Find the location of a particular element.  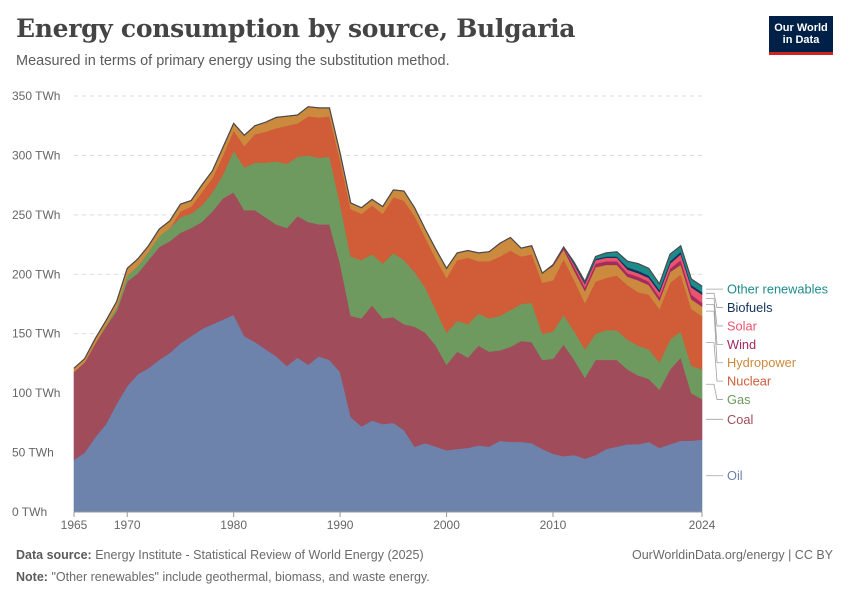

owid-logo: Our World in Data is located at coordinates (801, 35).